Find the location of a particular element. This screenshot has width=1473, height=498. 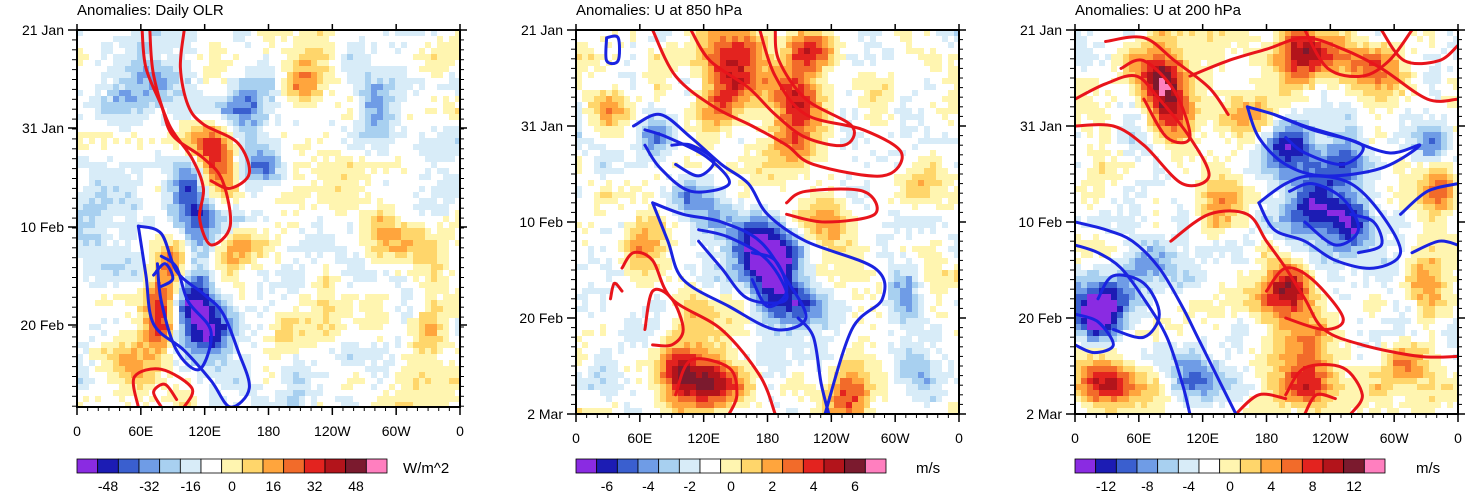

colorbar-label: 4 is located at coordinates (814, 486).